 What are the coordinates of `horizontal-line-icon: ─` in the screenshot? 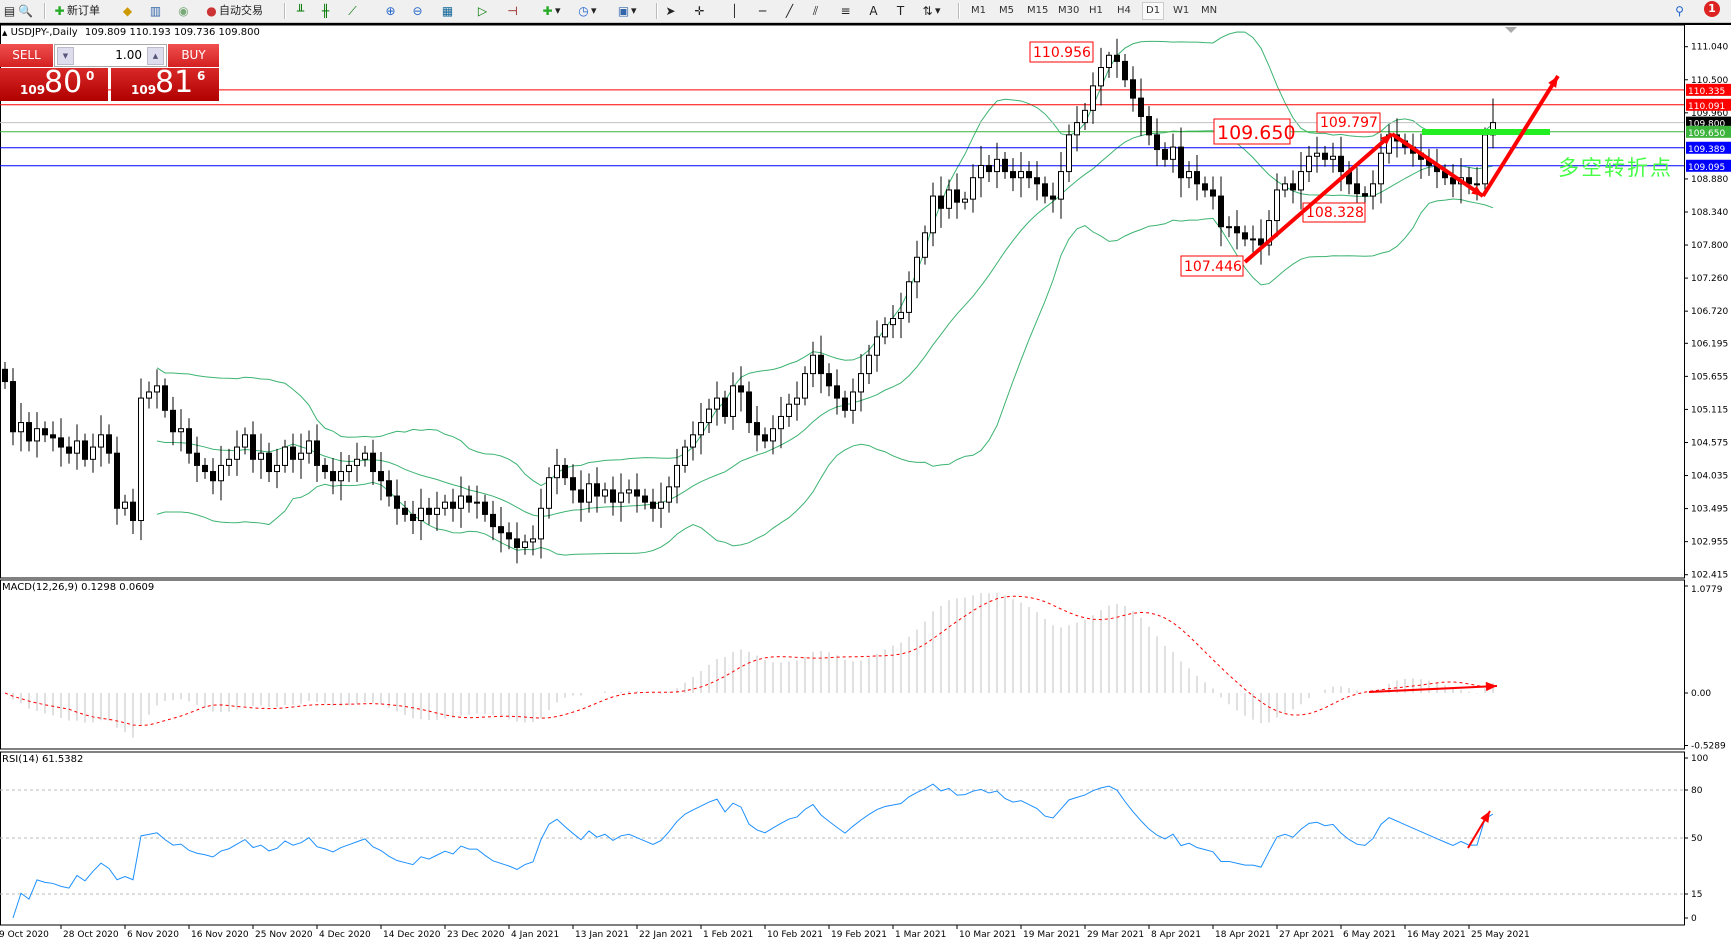 It's located at (762, 10).